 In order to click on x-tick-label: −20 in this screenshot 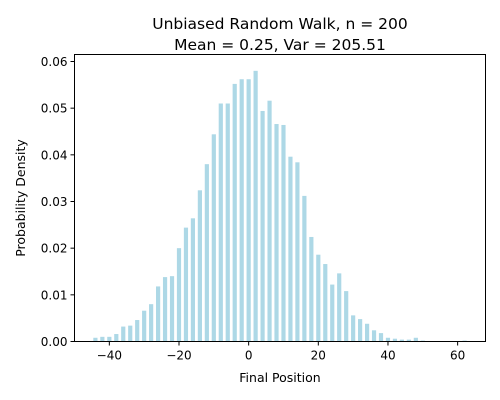, I will do `click(178, 356)`.